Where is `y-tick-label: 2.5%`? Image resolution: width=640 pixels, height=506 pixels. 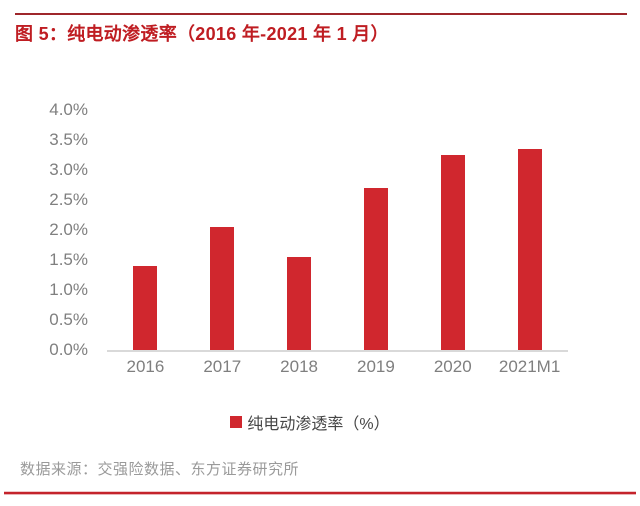
y-tick-label: 2.5% is located at coordinates (68, 199).